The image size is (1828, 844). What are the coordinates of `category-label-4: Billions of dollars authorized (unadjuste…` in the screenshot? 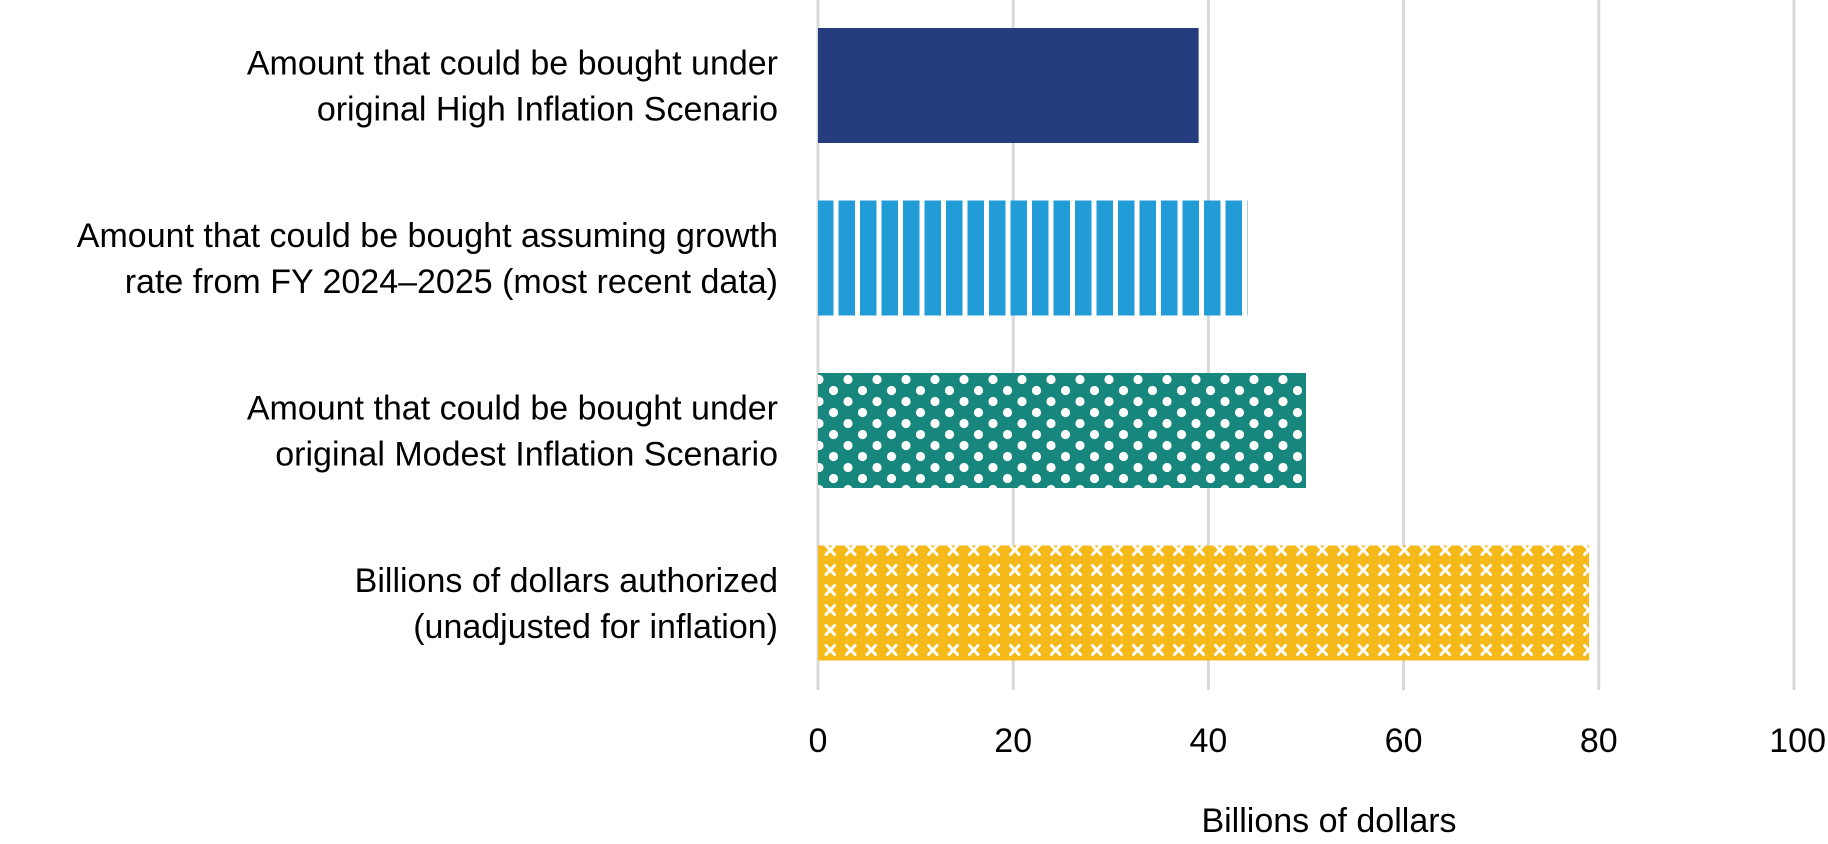 It's located at (566, 604).